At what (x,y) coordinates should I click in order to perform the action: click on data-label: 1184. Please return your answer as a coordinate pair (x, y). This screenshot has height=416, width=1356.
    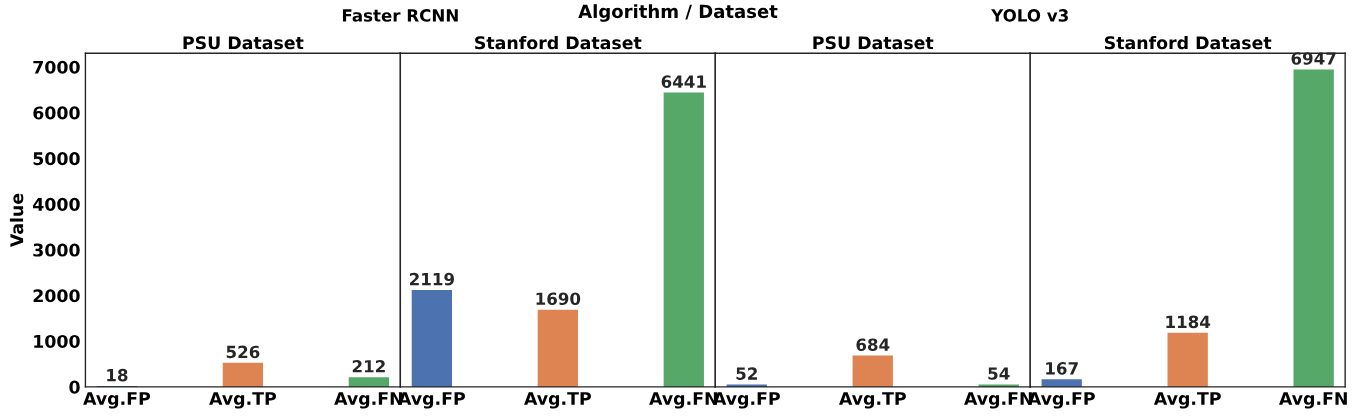
    Looking at the image, I should click on (1188, 322).